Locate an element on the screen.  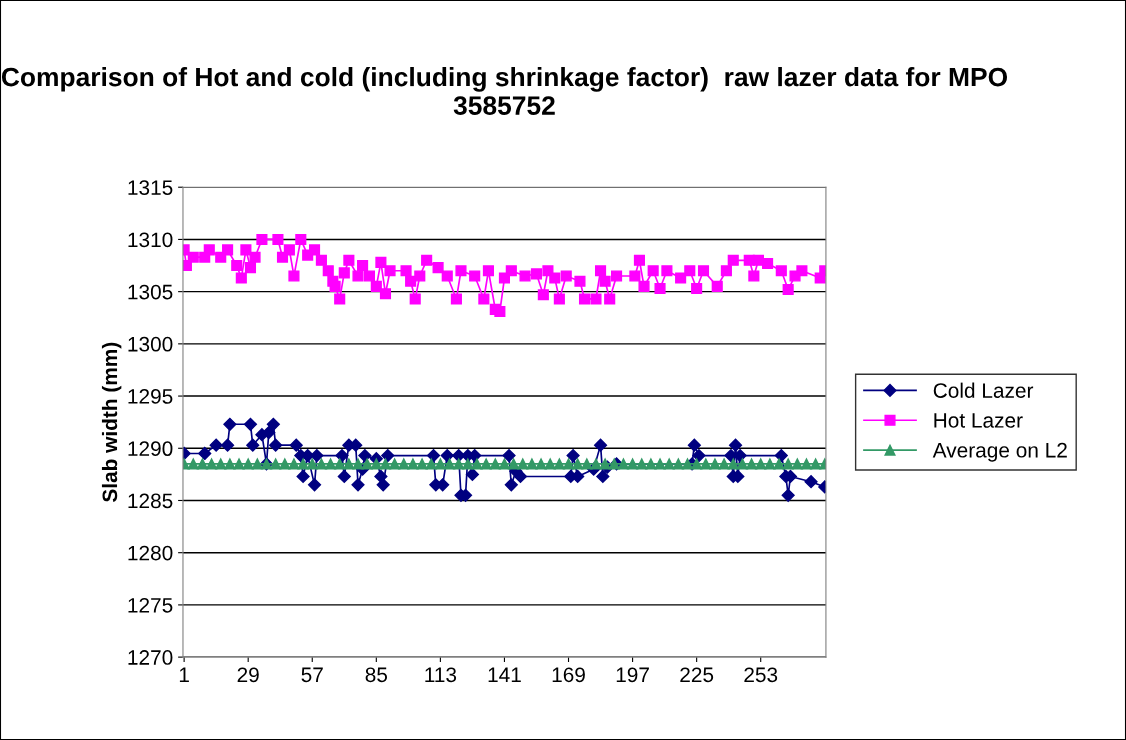
y-tick-label: 1275 is located at coordinates (150, 605).